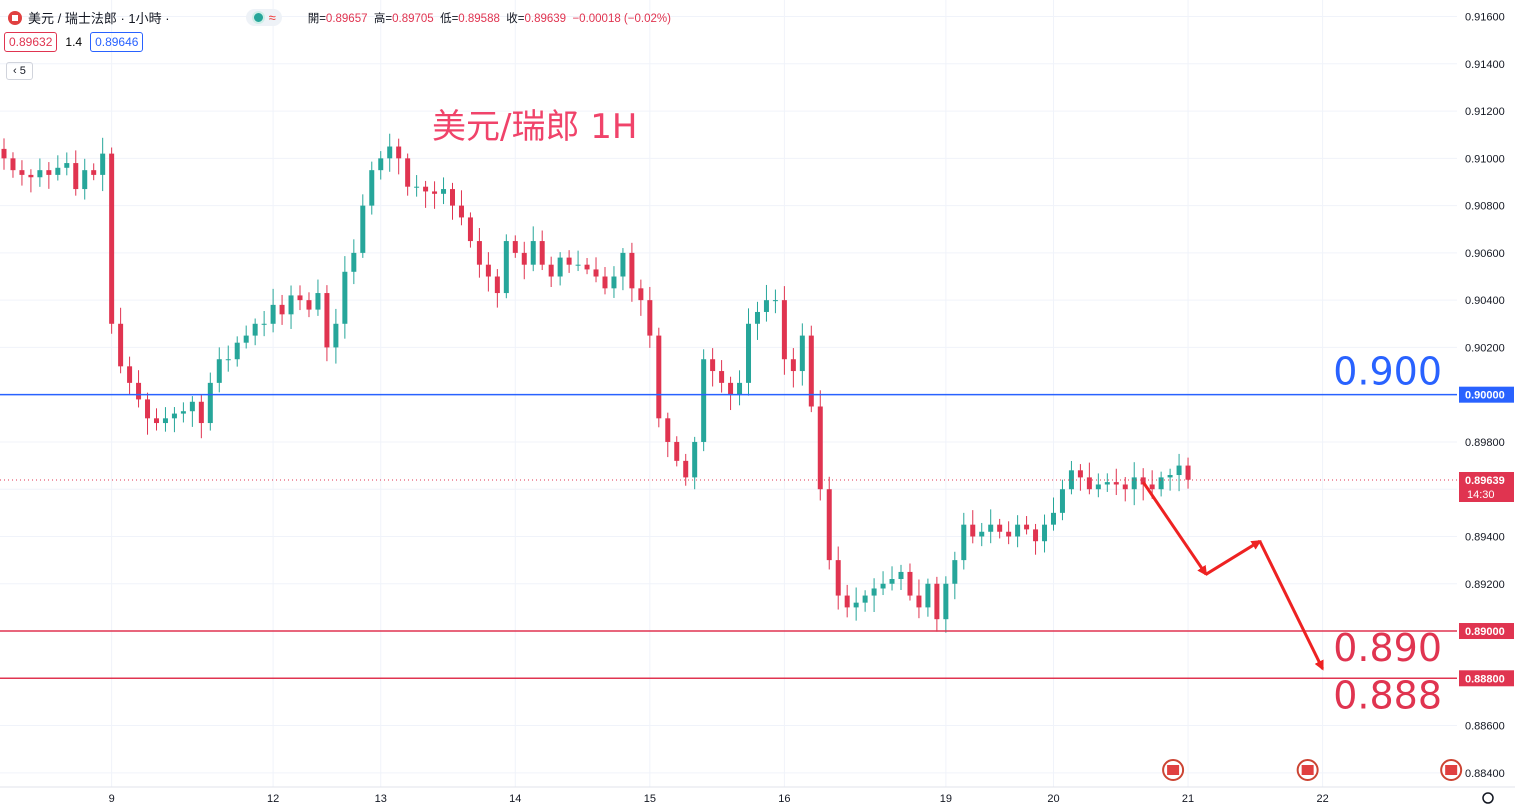 Image resolution: width=1515 pixels, height=812 pixels. Describe the element at coordinates (263, 17) in the screenshot. I see `status-pill: ≈` at that location.